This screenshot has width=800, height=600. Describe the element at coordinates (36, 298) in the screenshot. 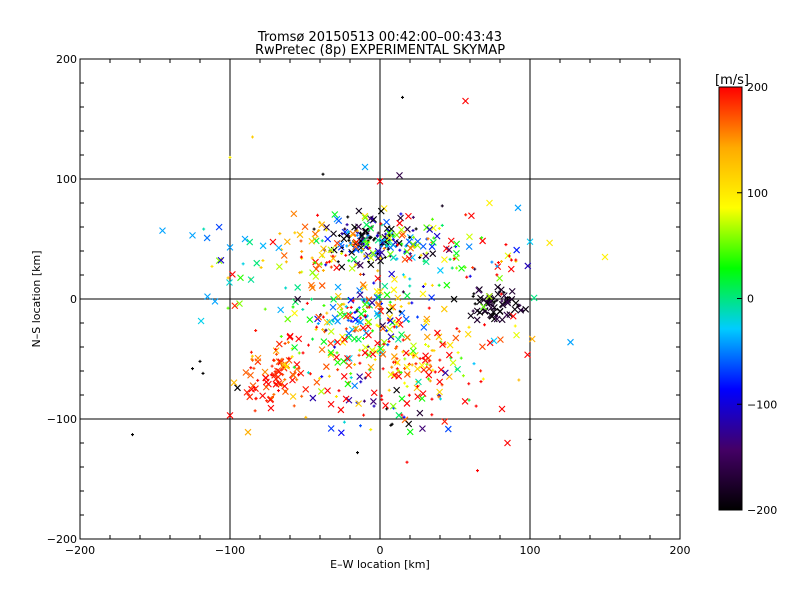

I see `y-axis-label: N–S location [km]` at that location.